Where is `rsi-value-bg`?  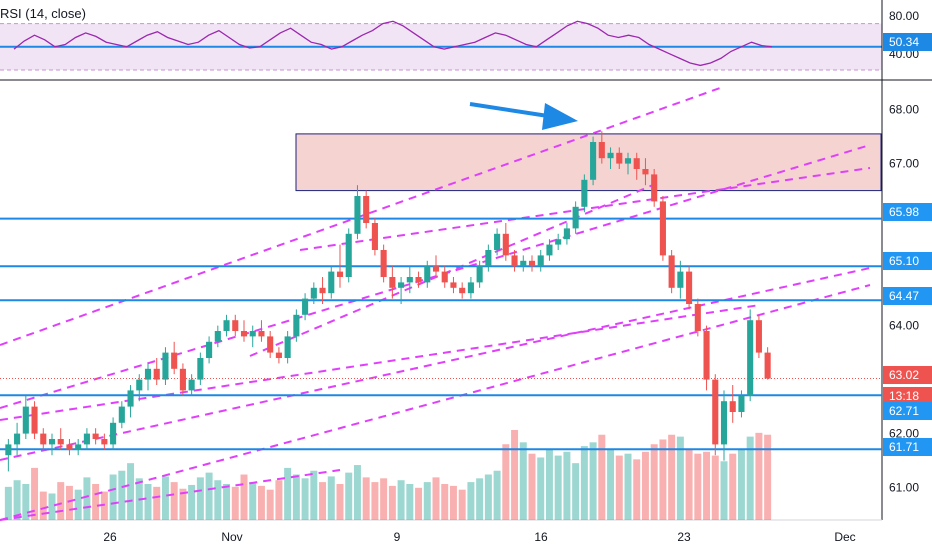
rsi-value-bg is located at coordinates (907, 42).